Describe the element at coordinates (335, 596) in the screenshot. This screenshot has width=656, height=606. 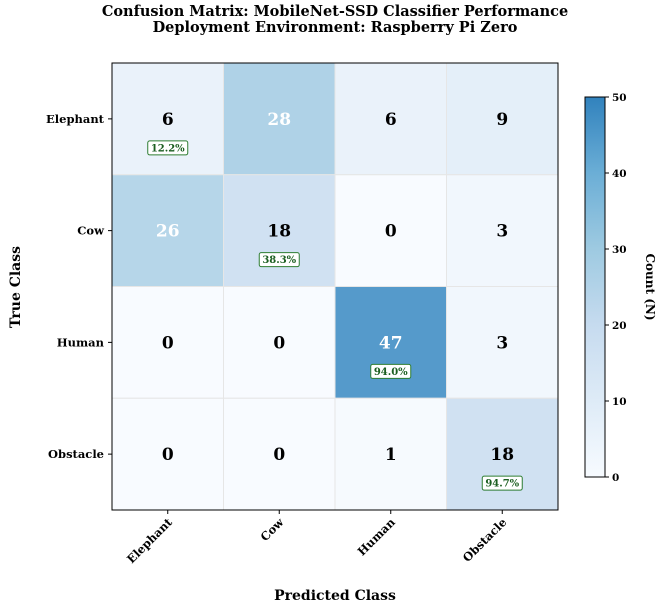
I see `x-axis-label: Predicted Class` at that location.